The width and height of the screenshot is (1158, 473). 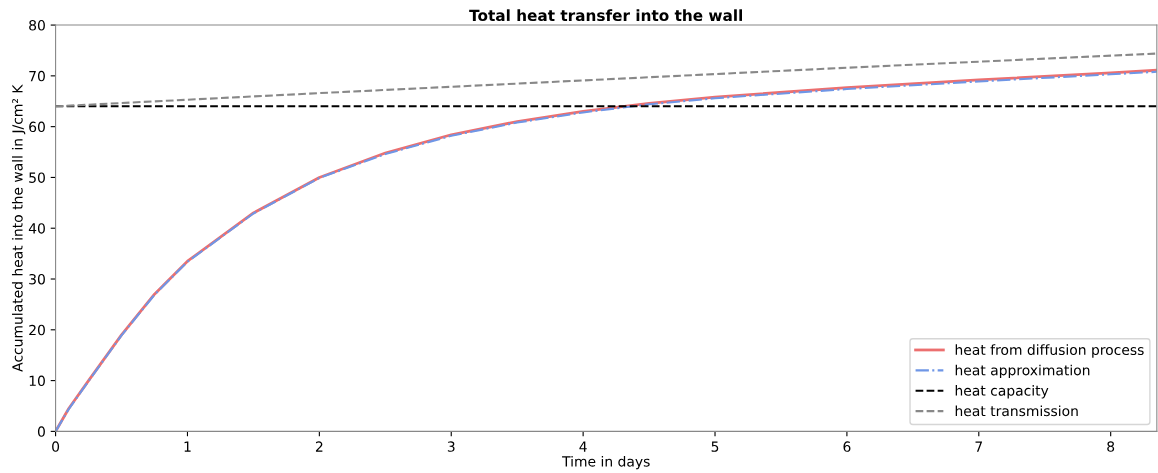 I want to click on chart-title: Total heat transfer into the wall, so click(x=606, y=15).